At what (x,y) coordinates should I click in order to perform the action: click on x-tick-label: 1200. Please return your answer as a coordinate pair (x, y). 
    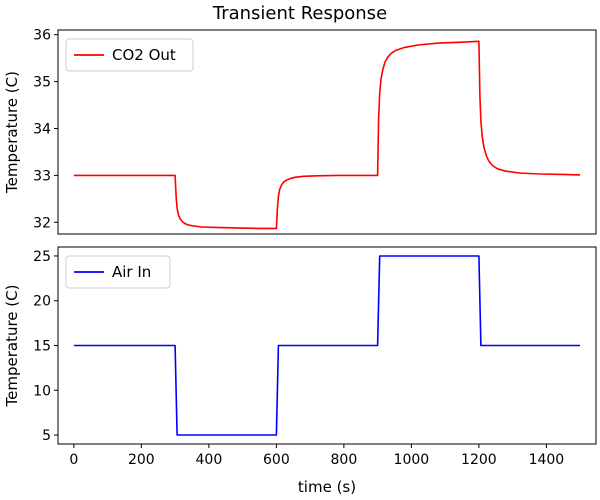
    Looking at the image, I should click on (479, 460).